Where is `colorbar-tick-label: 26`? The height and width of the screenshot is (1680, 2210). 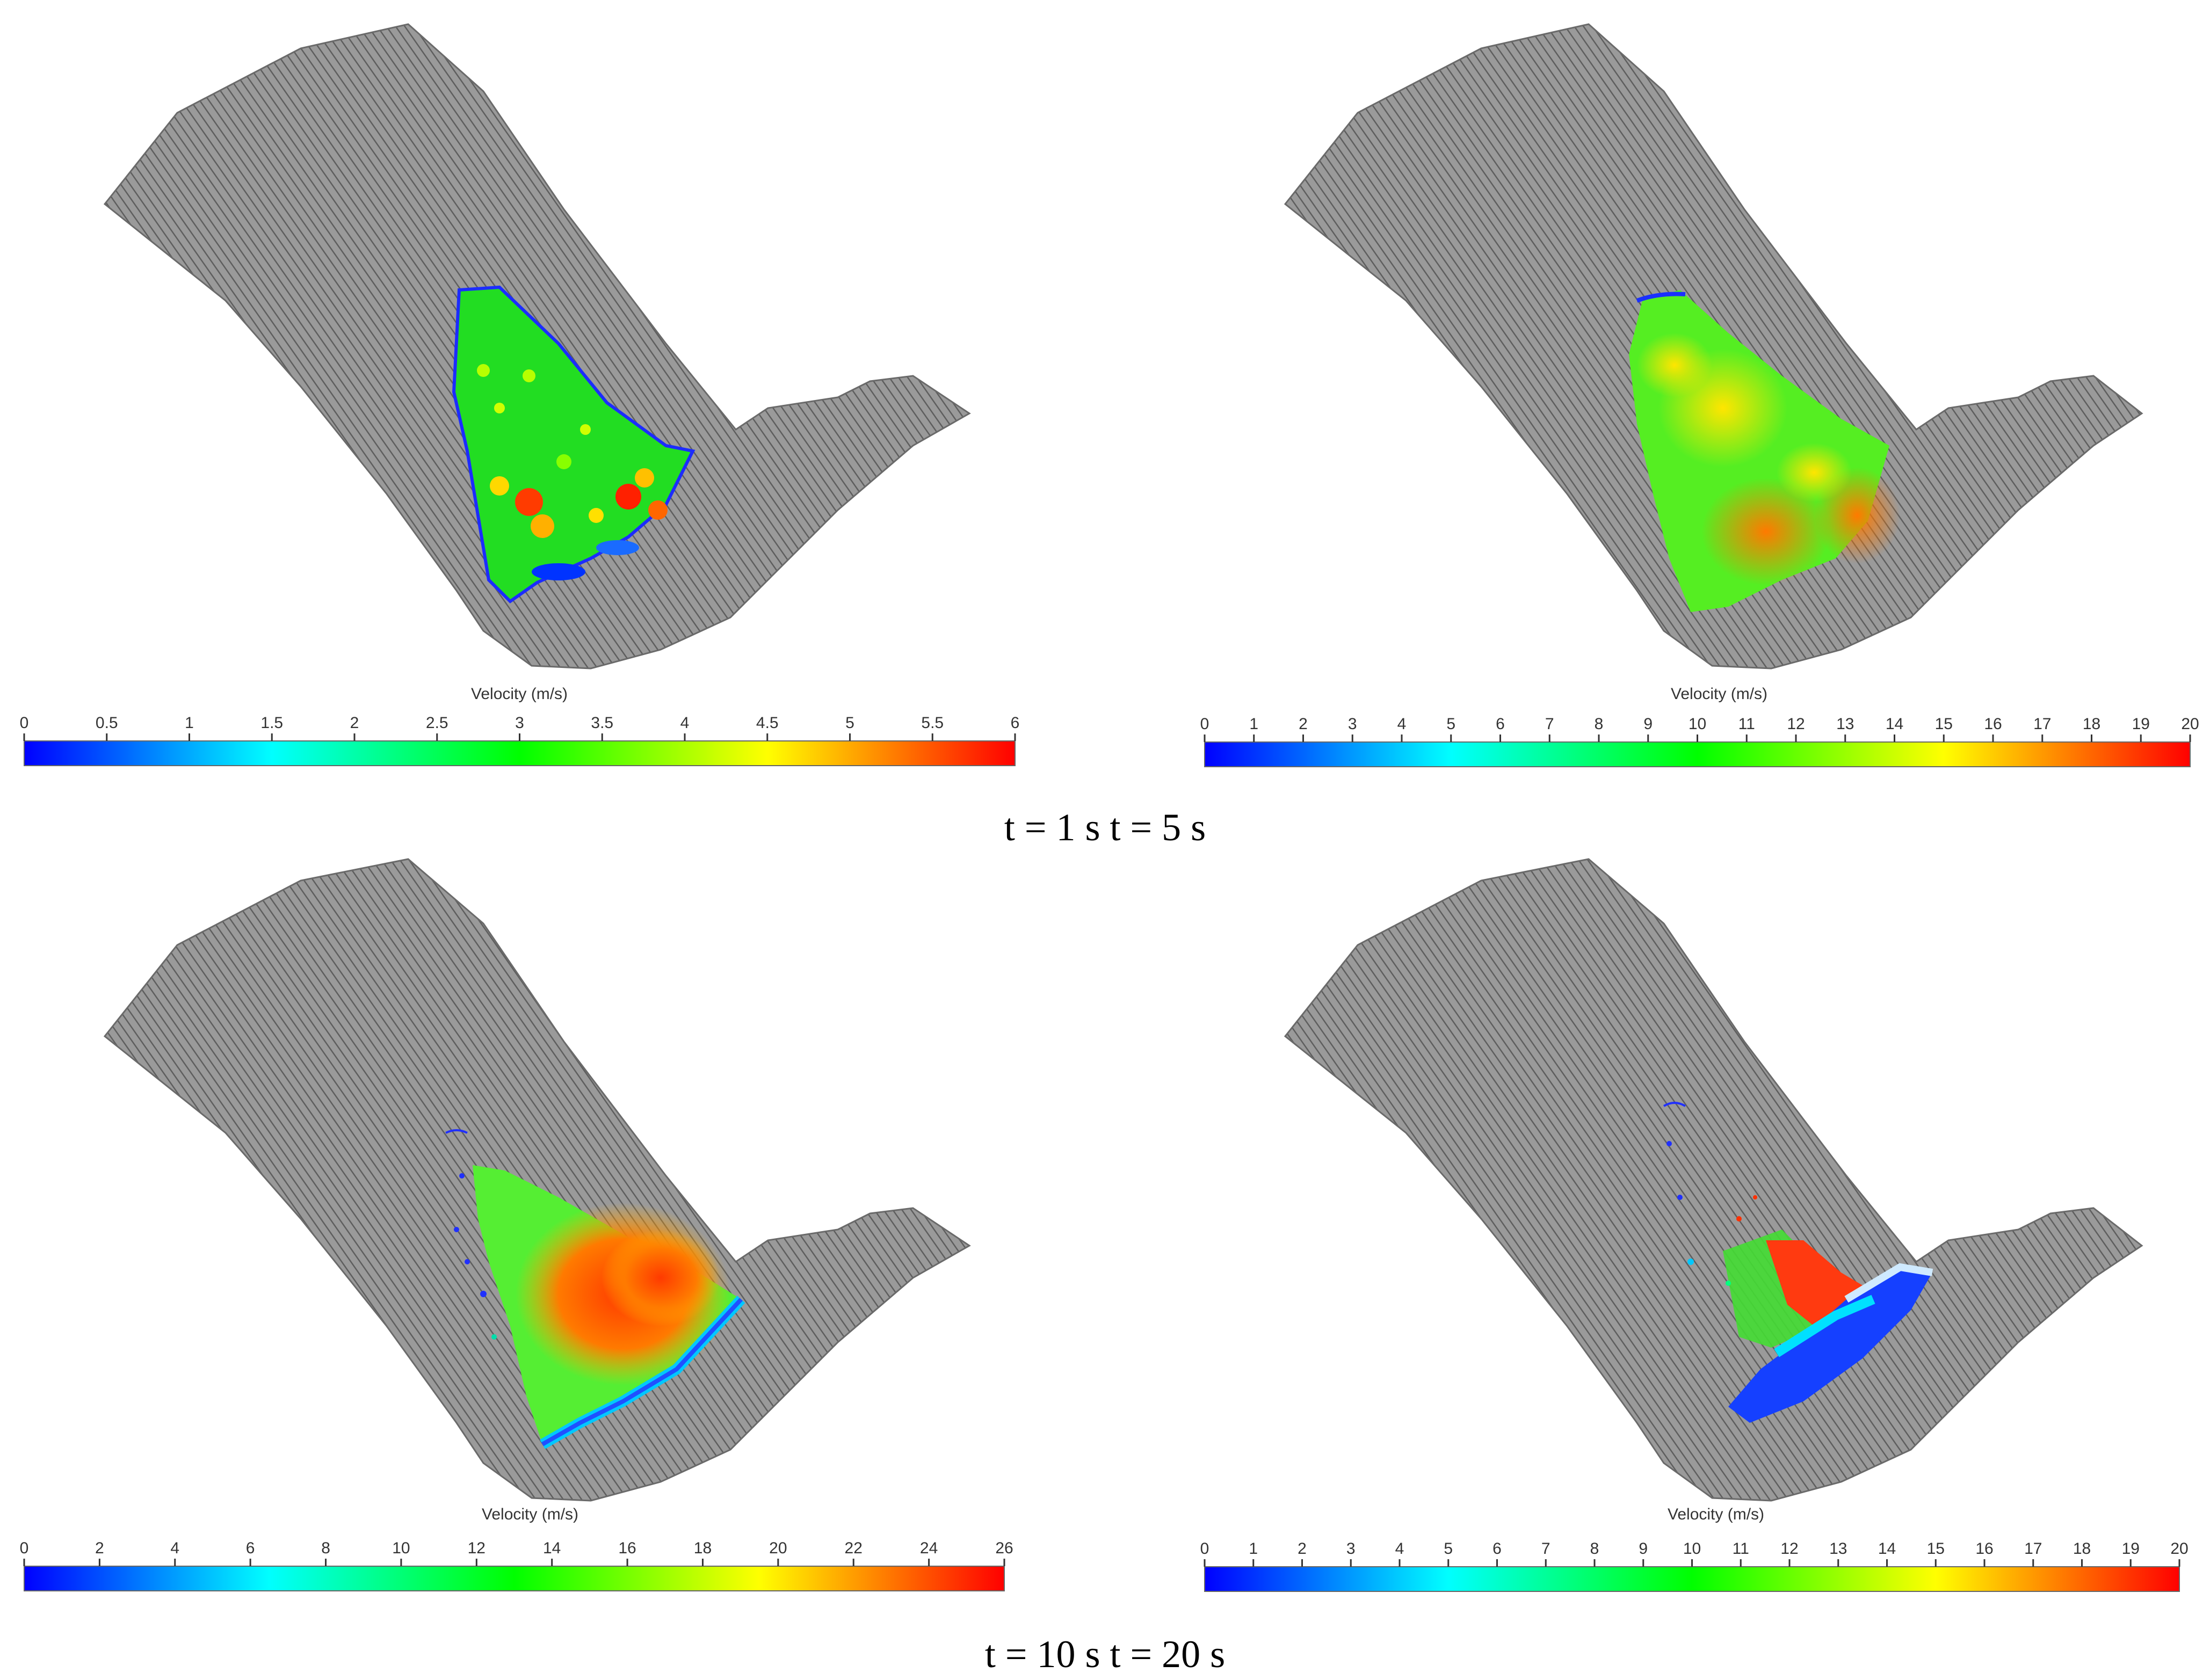 colorbar-tick-label: 26 is located at coordinates (1004, 1548).